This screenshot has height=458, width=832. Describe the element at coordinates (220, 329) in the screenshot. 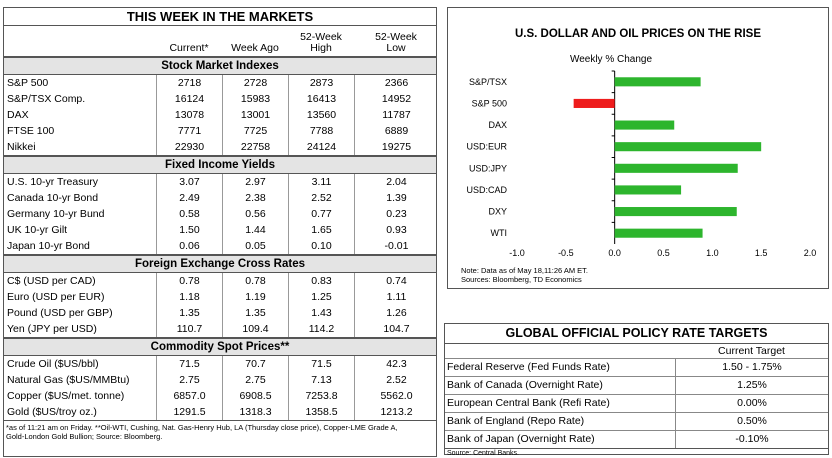

I see `table-row: Yen (JPY per USD) 110.7 109.4 114.2 104.7` at that location.